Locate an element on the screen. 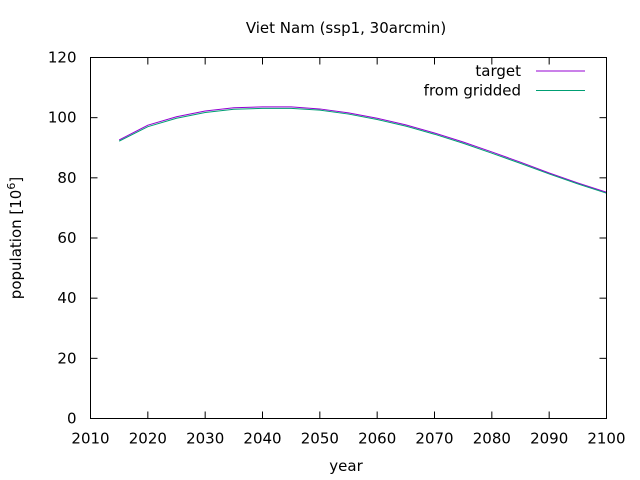  y-axis-label: population [106] is located at coordinates (15, 238).